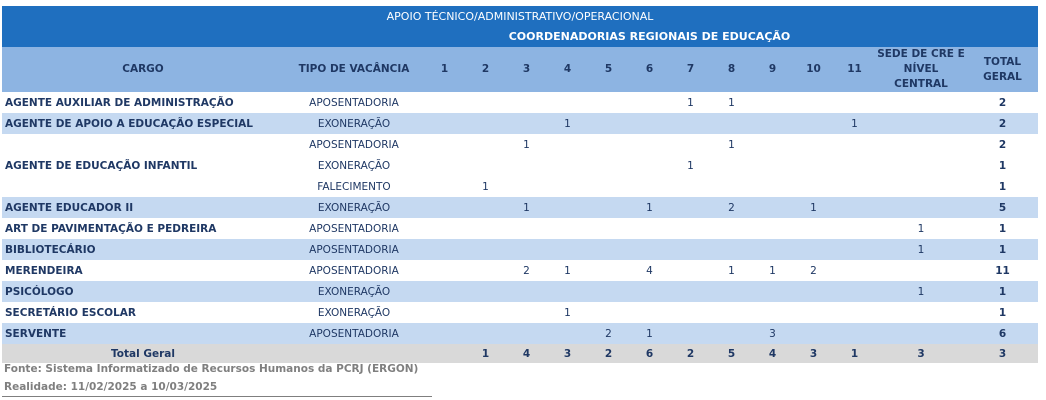  I want to click on table-row: SECRETÁRIO ESCOLAR EXONERAÇÃO 1 1, so click(520, 312).